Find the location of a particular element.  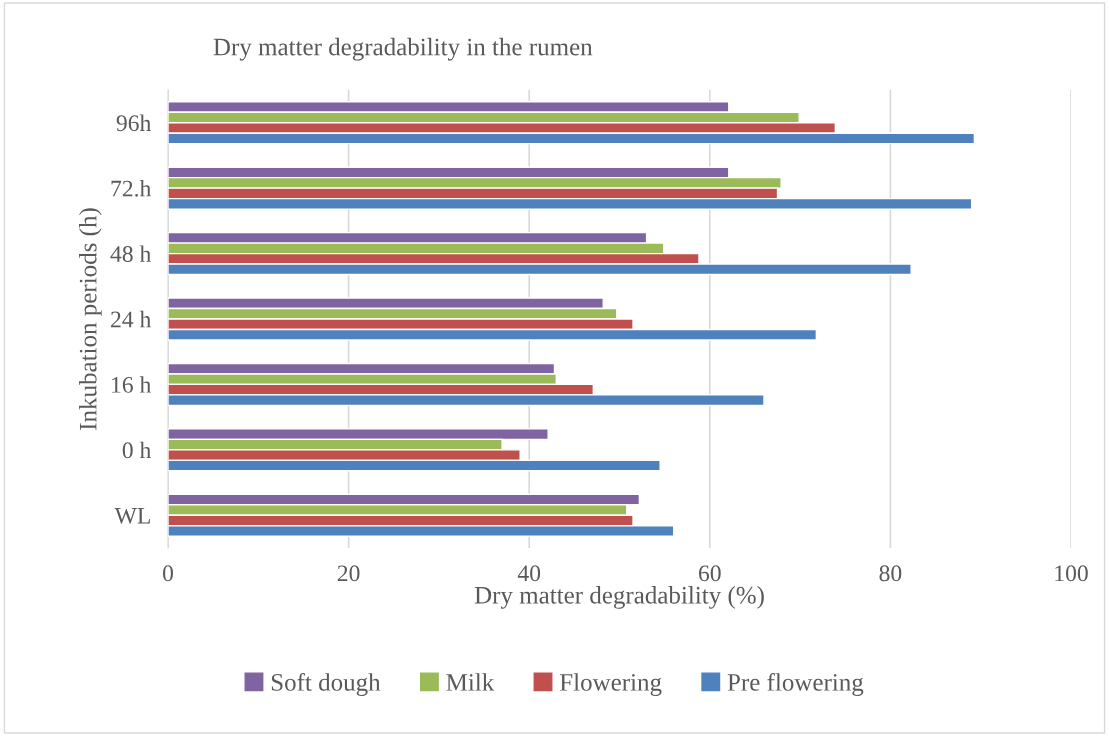

y-tick-label: 16 h is located at coordinates (132, 384).